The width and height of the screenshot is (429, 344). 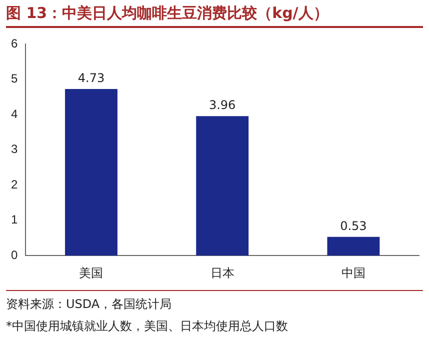 What do you see at coordinates (147, 326) in the screenshot?
I see `text: *中国使用城镇就业人数，美国、日本均使用总人口数` at bounding box center [147, 326].